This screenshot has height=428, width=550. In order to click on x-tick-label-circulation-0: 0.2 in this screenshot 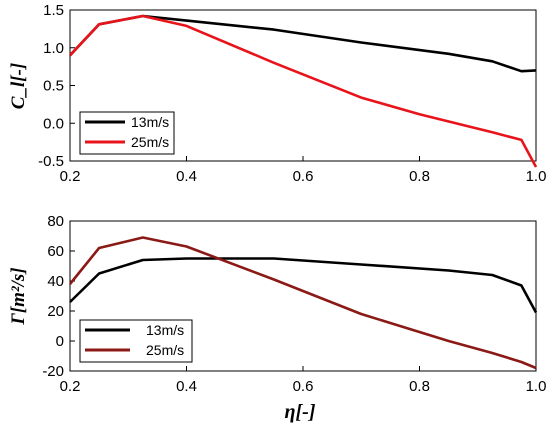, I will do `click(70, 386)`.